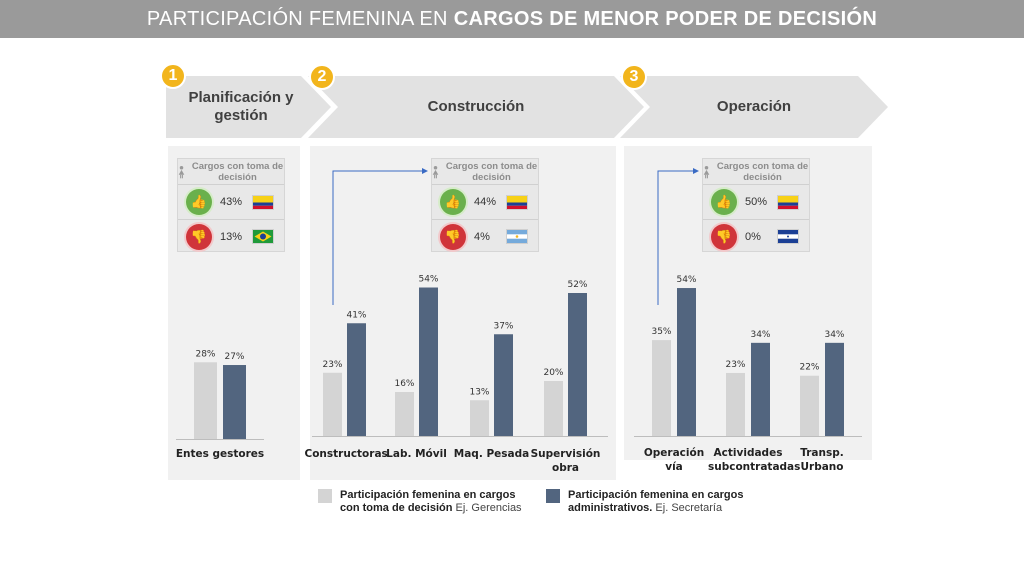 Image resolution: width=1024 pixels, height=576 pixels. I want to click on legend-decision-example: Ej. Gerencias, so click(488, 508).